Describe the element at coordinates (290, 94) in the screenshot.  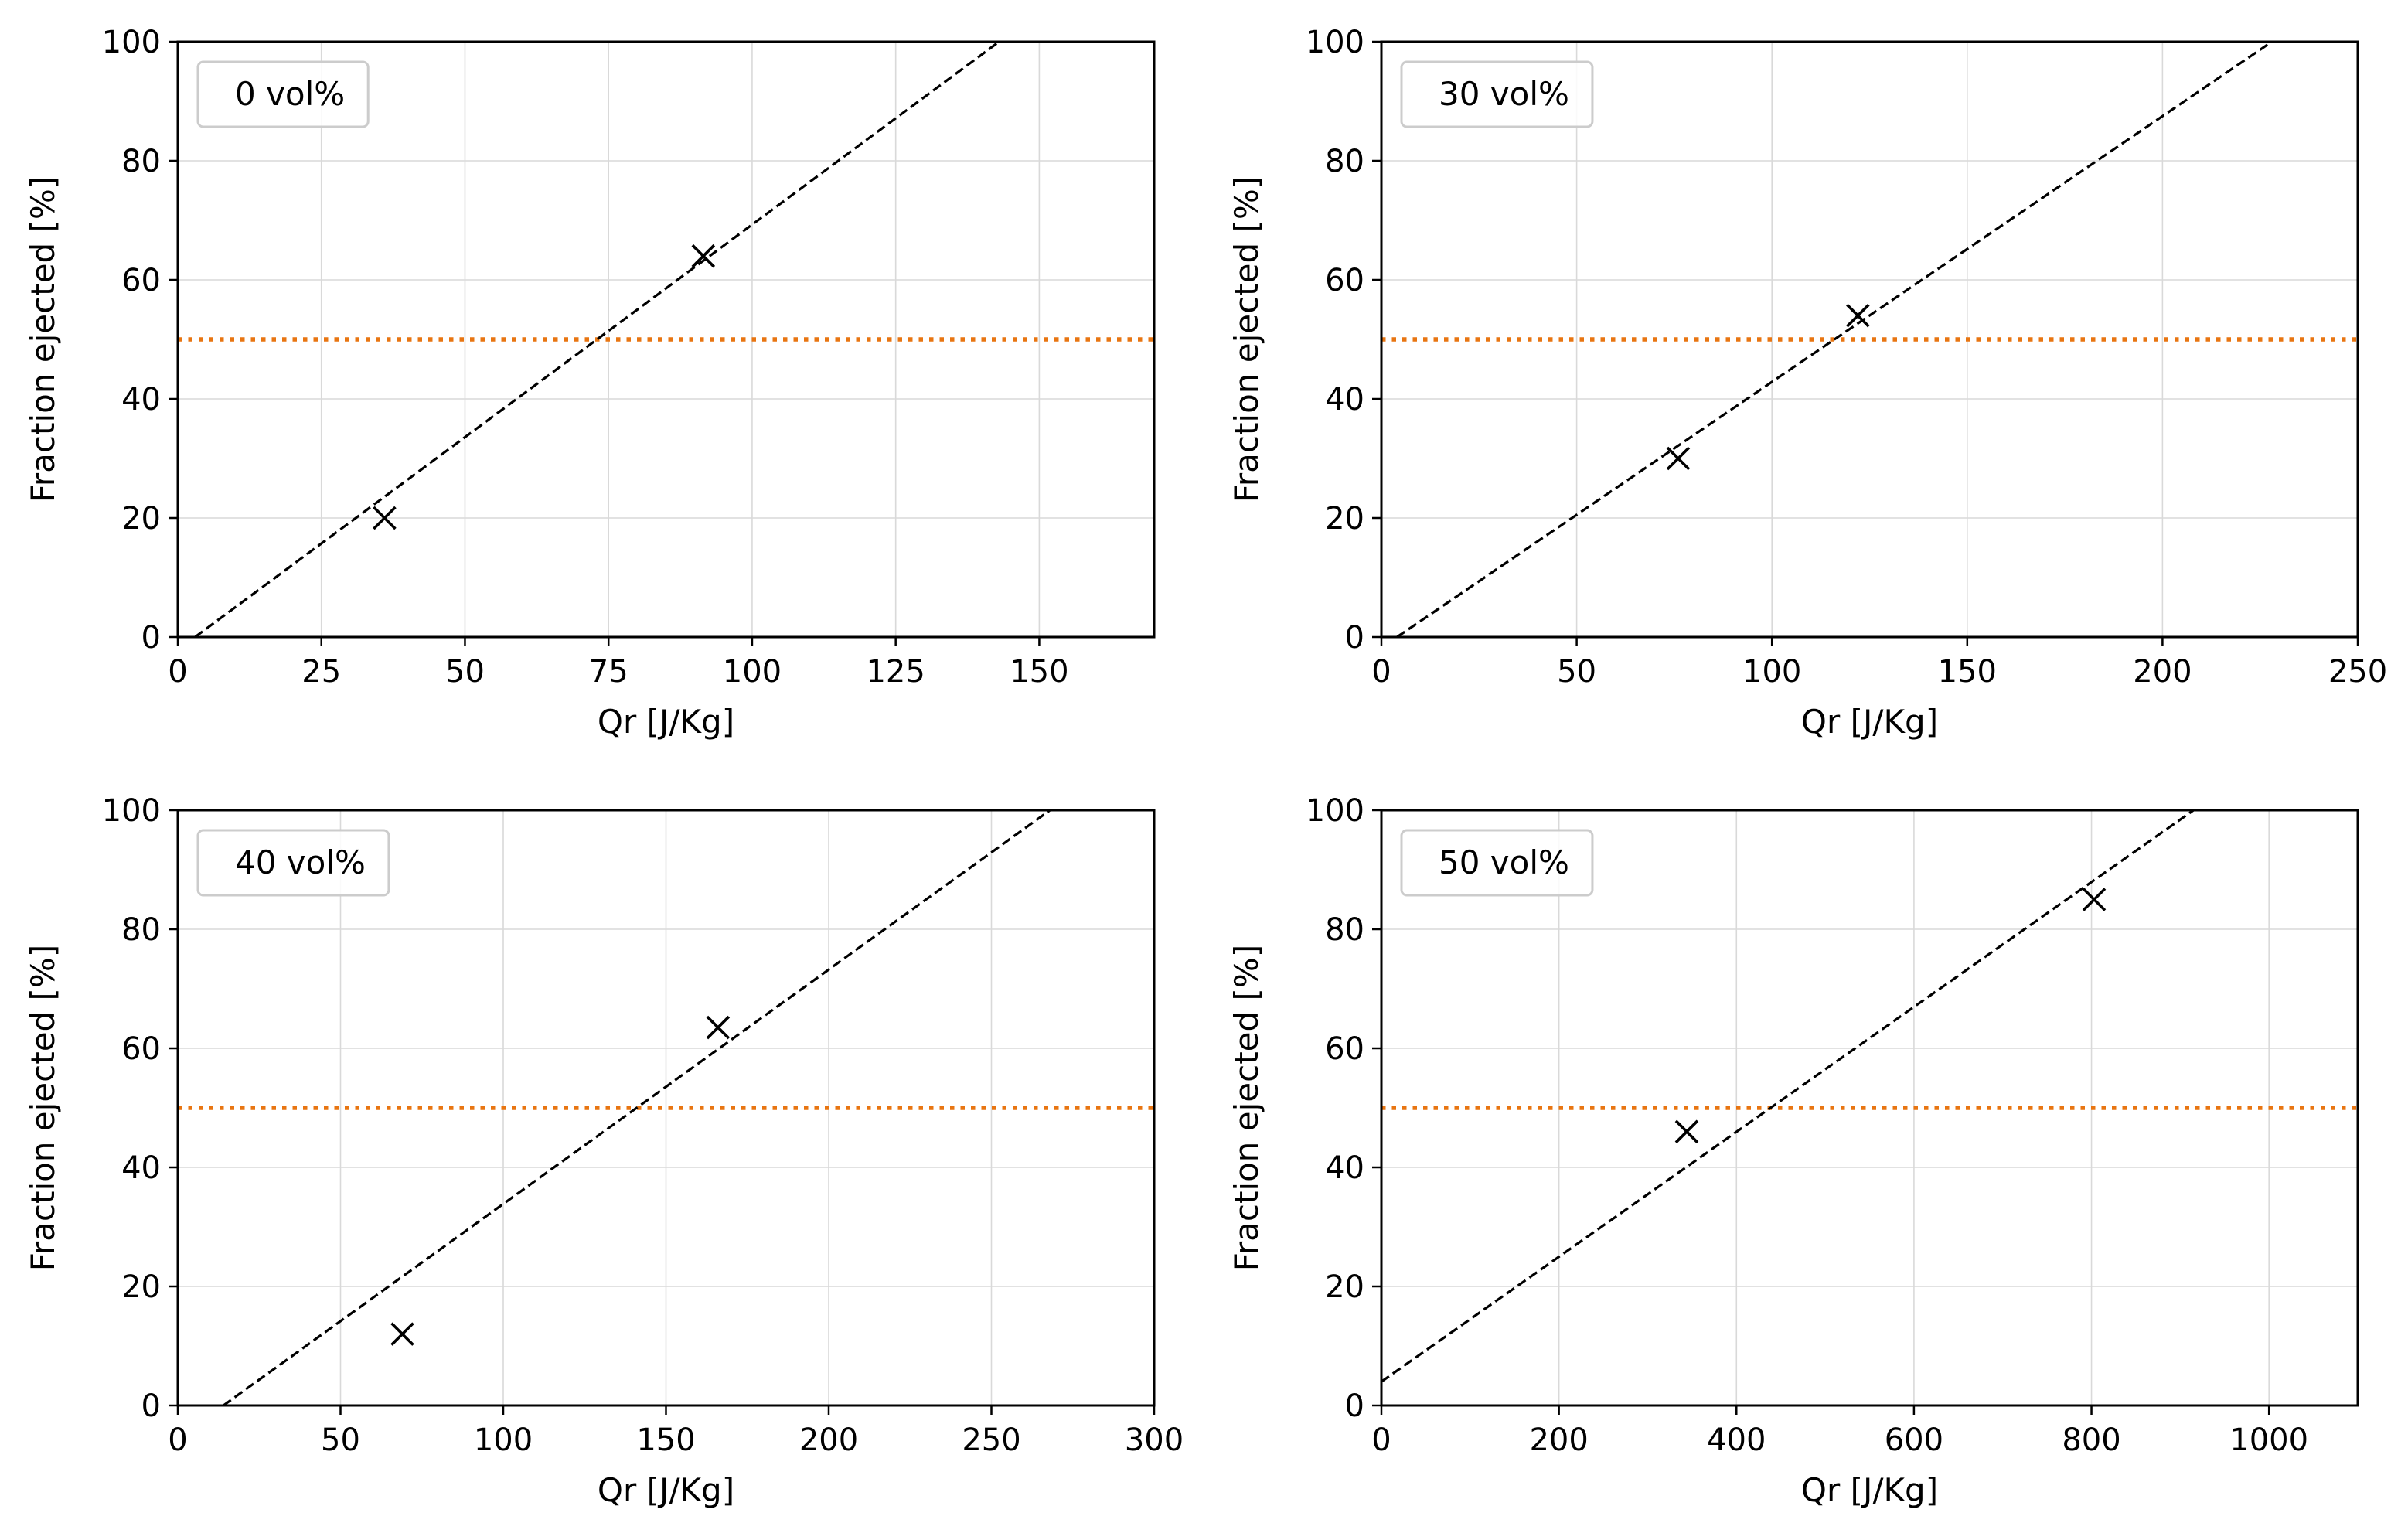
I see `legend-label: 0 vol%` at that location.